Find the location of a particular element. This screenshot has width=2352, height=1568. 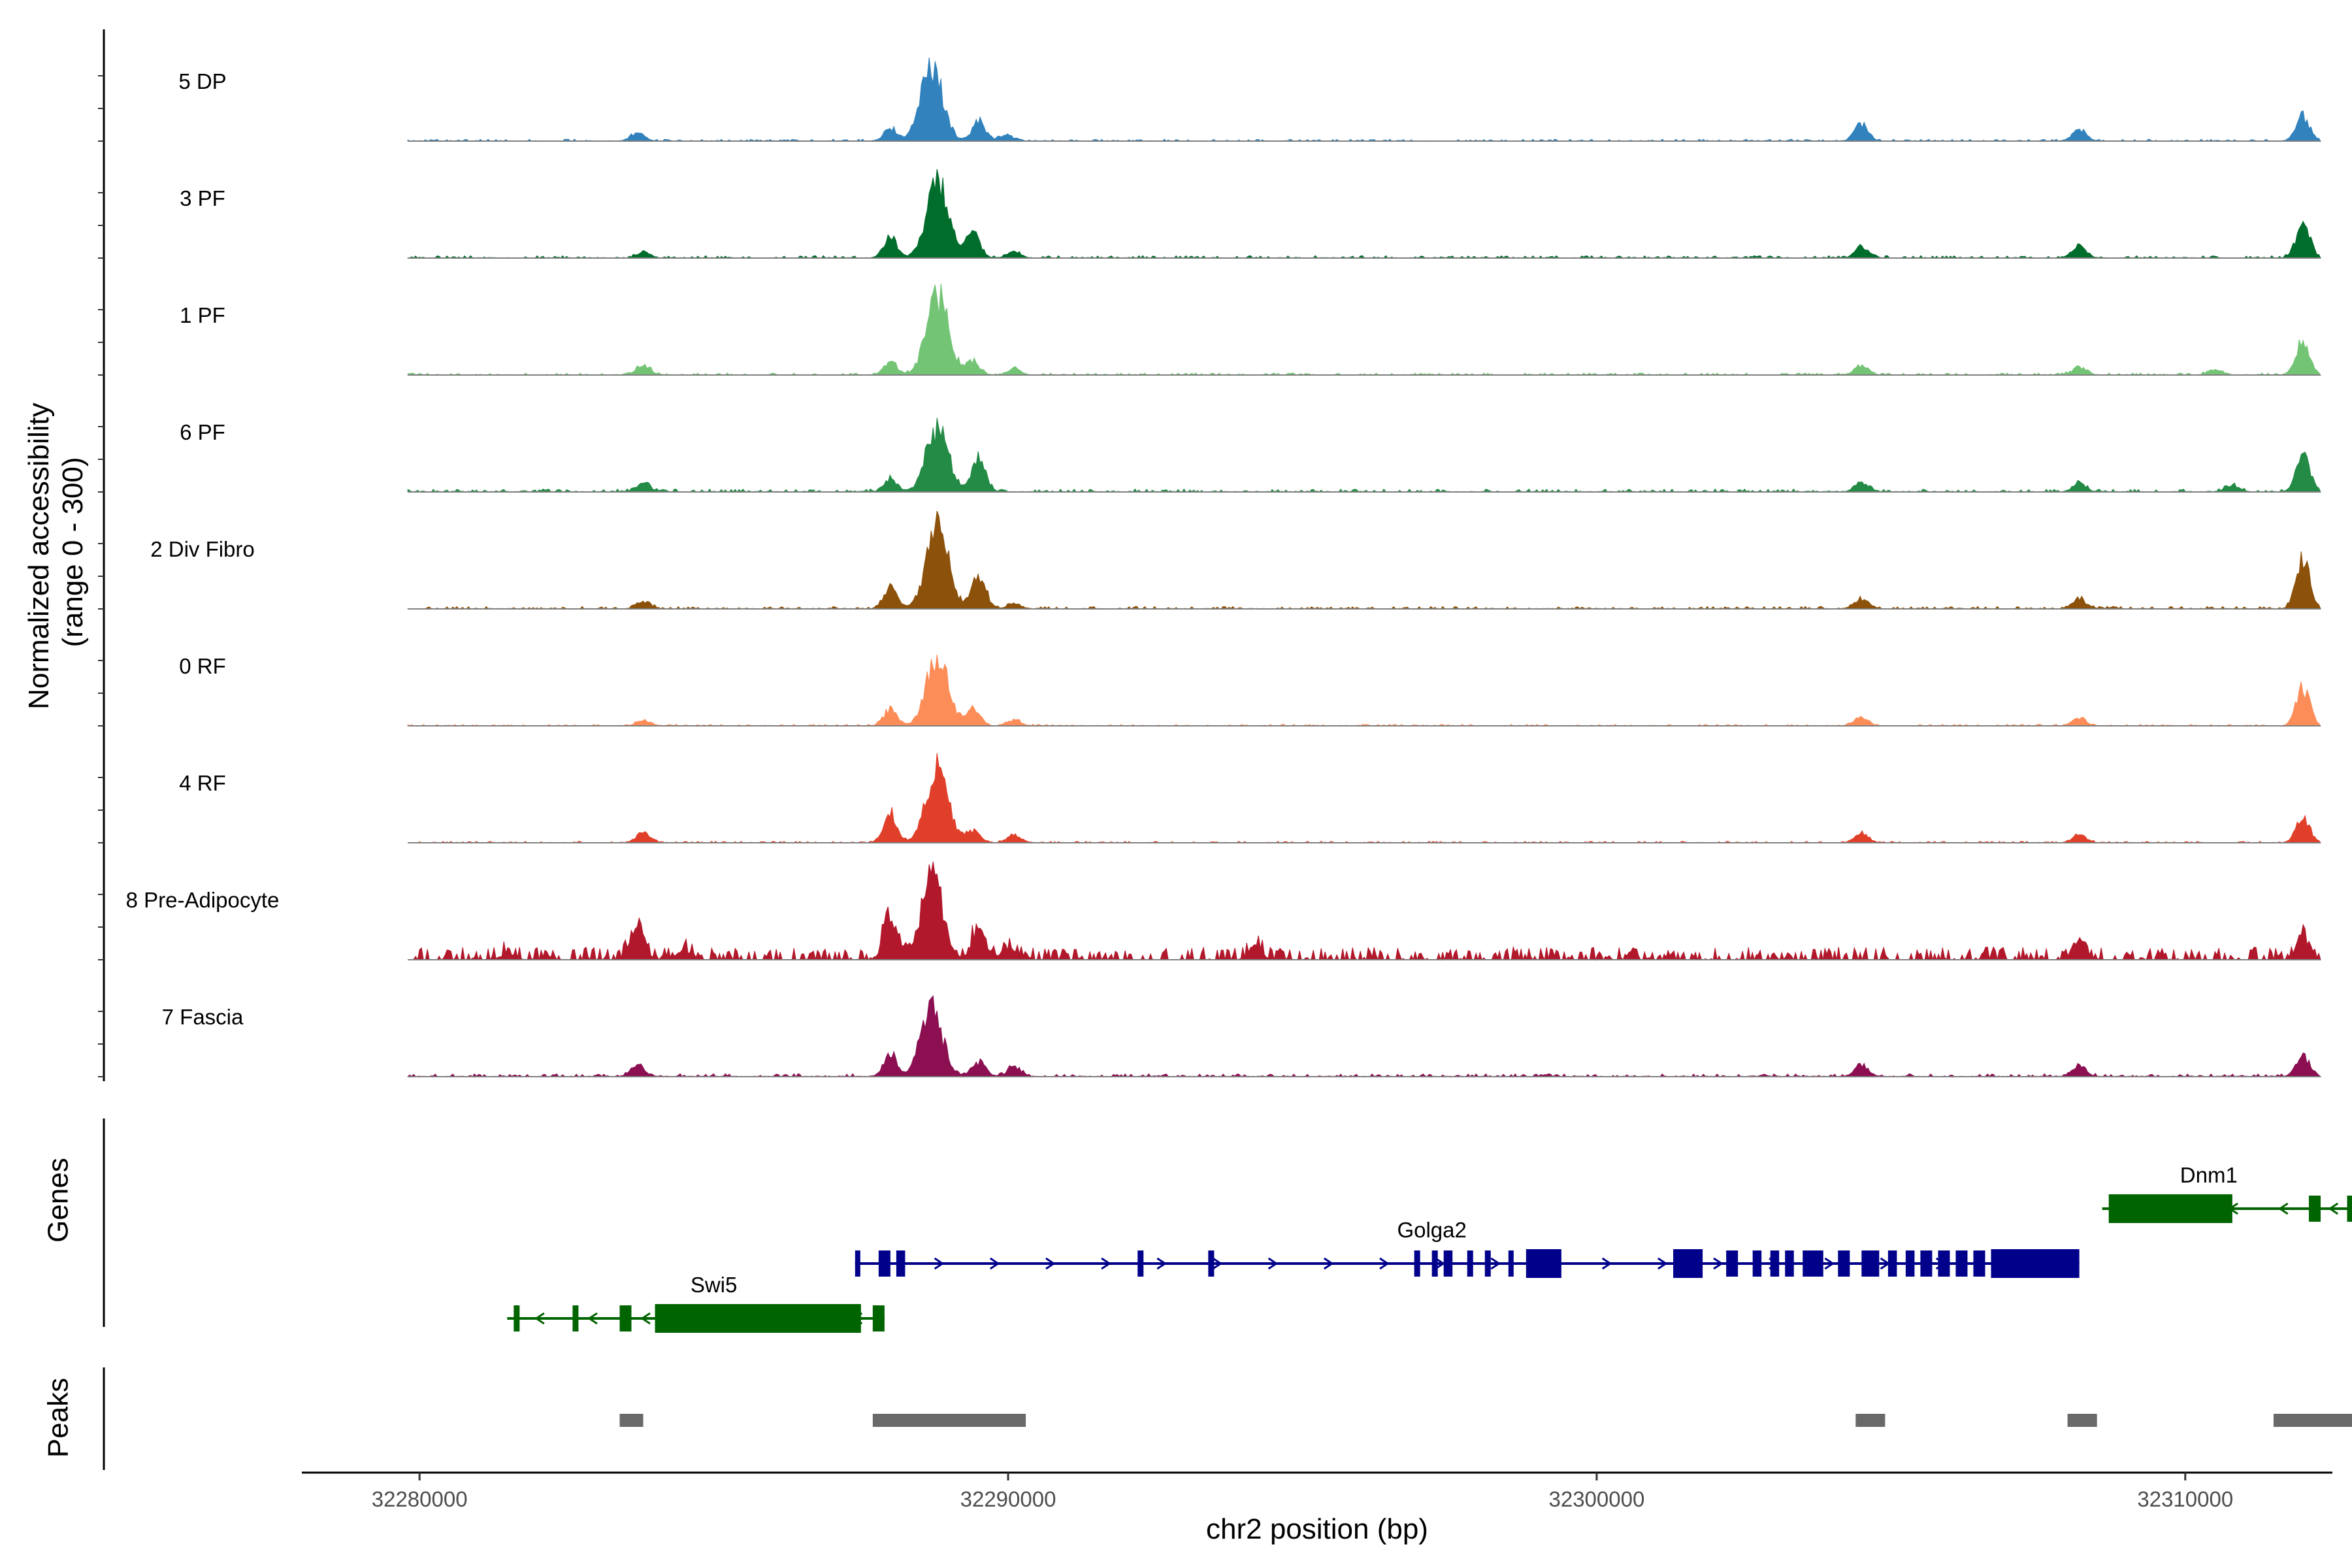

track-label: 1 PF is located at coordinates (202, 315).